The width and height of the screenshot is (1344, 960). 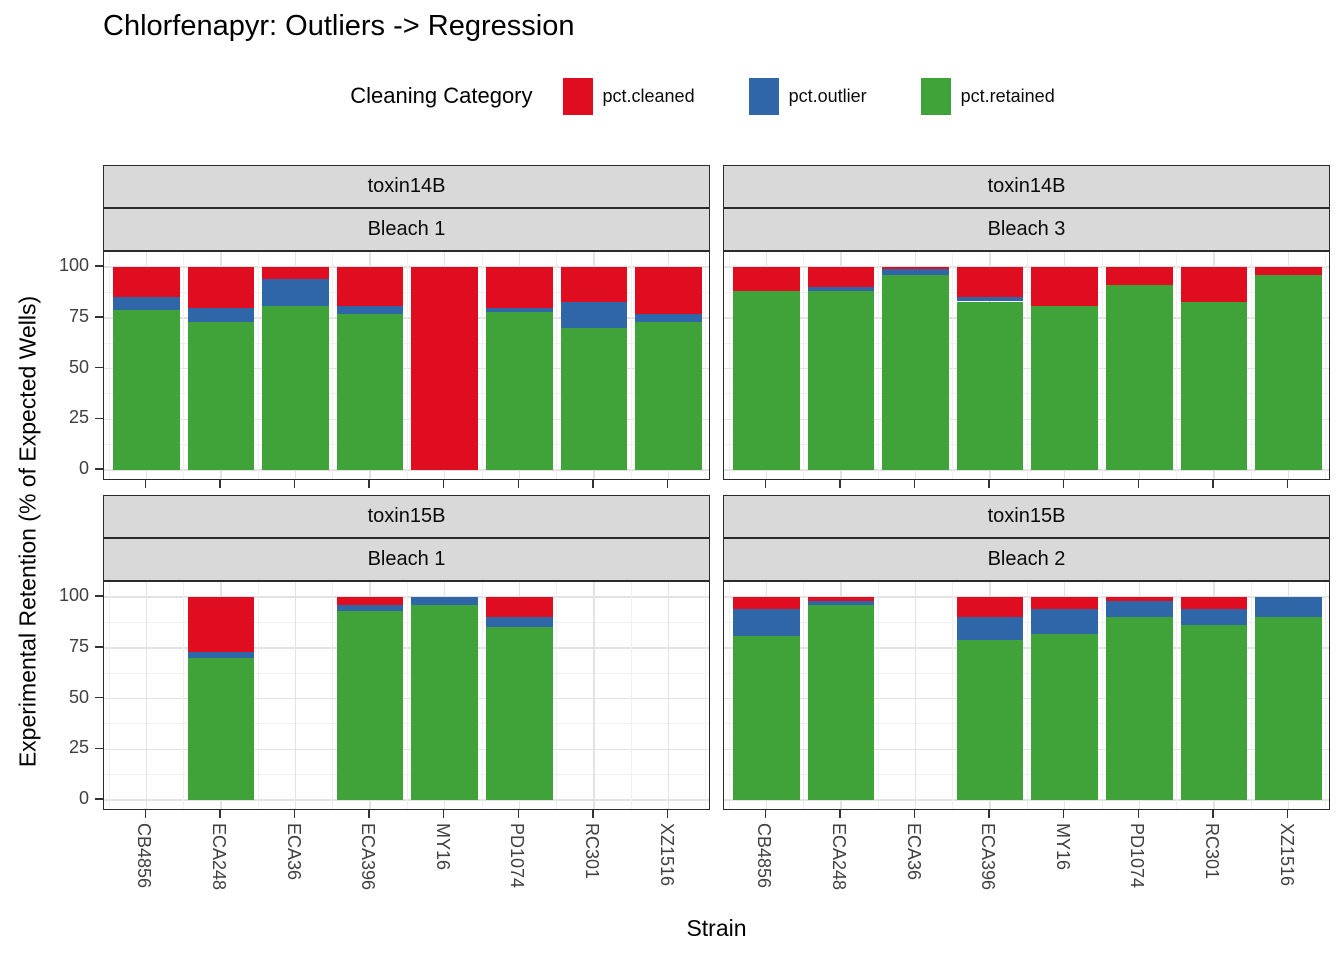 I want to click on y-tick-label: 75, so click(x=78, y=645).